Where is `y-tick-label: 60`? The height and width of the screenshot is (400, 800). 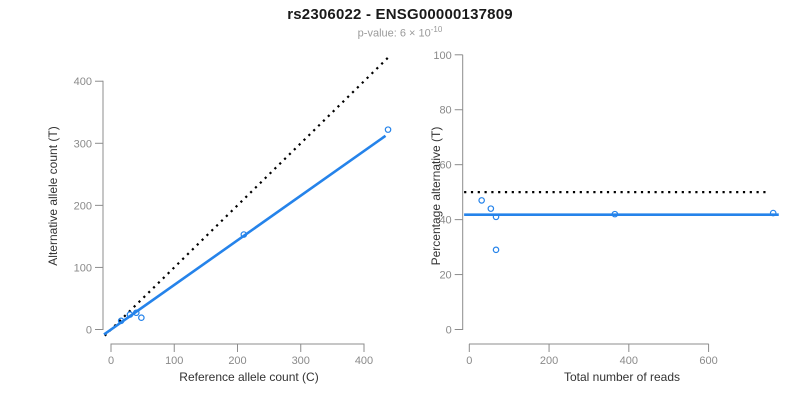 y-tick-label: 60 is located at coordinates (445, 166).